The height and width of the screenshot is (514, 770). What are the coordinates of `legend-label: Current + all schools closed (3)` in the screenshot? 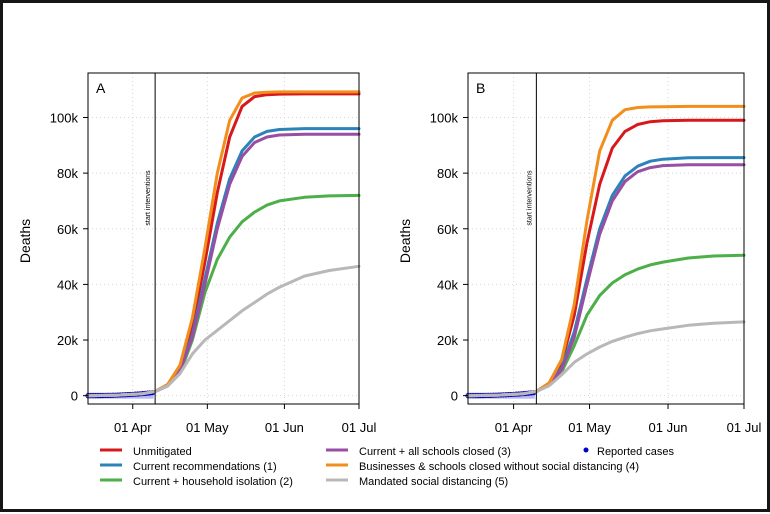 It's located at (435, 452).